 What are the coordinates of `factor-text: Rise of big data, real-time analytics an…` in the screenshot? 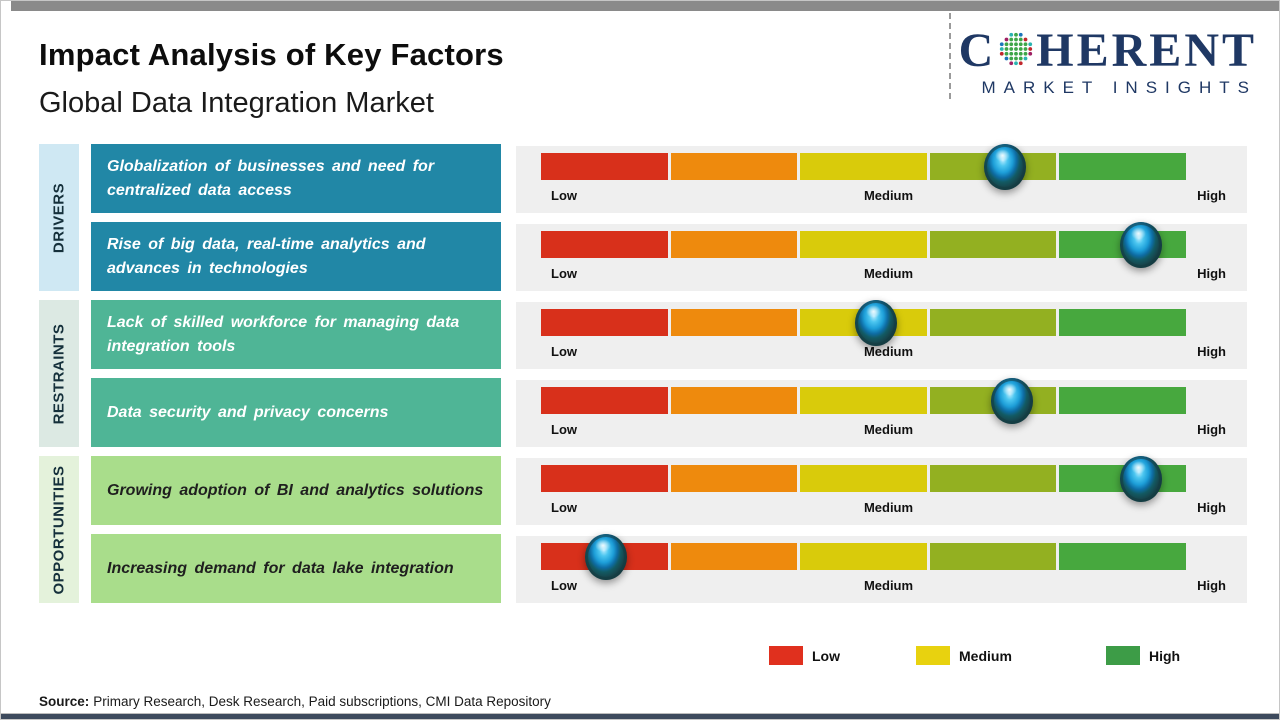 It's located at (266, 256).